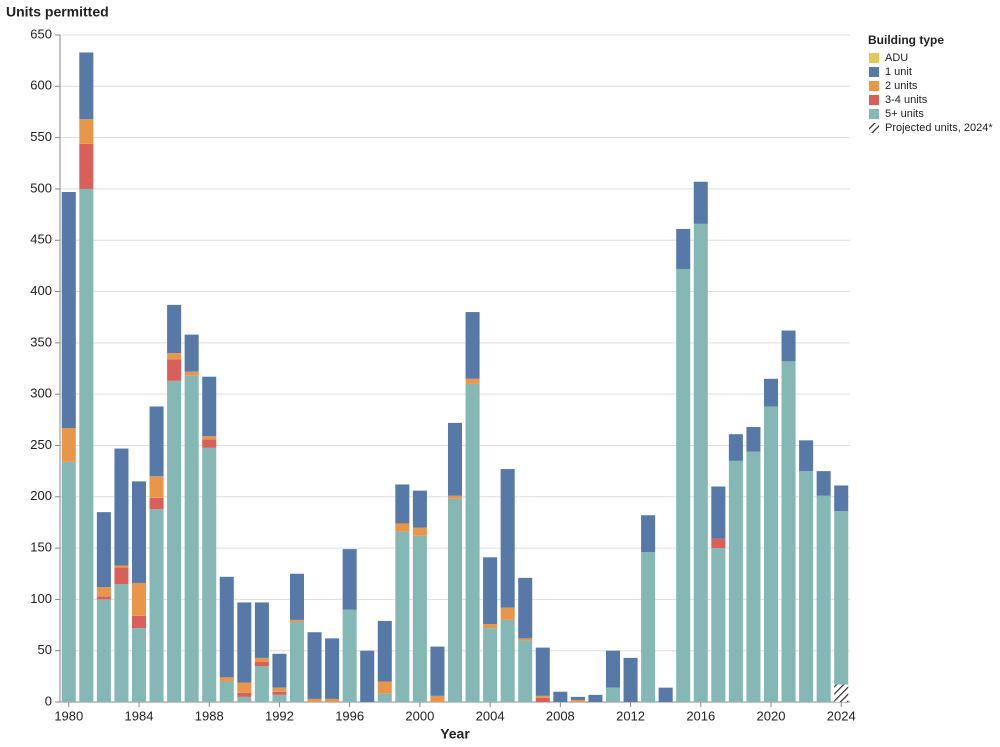 Image resolution: width=1000 pixels, height=747 pixels. Describe the element at coordinates (48, 700) in the screenshot. I see `y-tick-label: 0` at that location.